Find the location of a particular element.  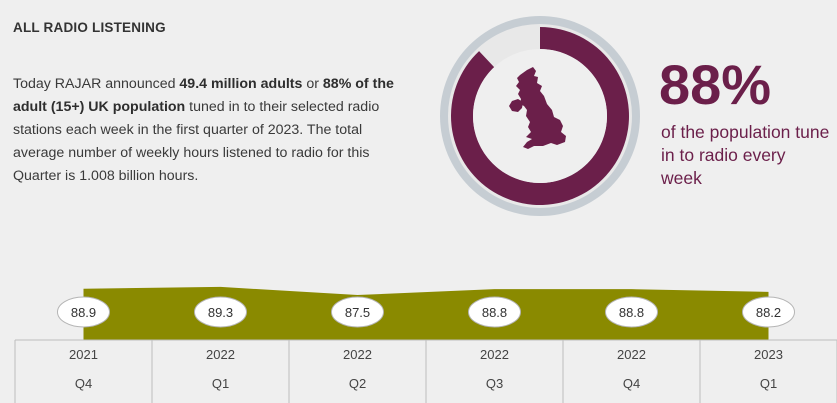

data-point: 88.2 is located at coordinates (768, 312).